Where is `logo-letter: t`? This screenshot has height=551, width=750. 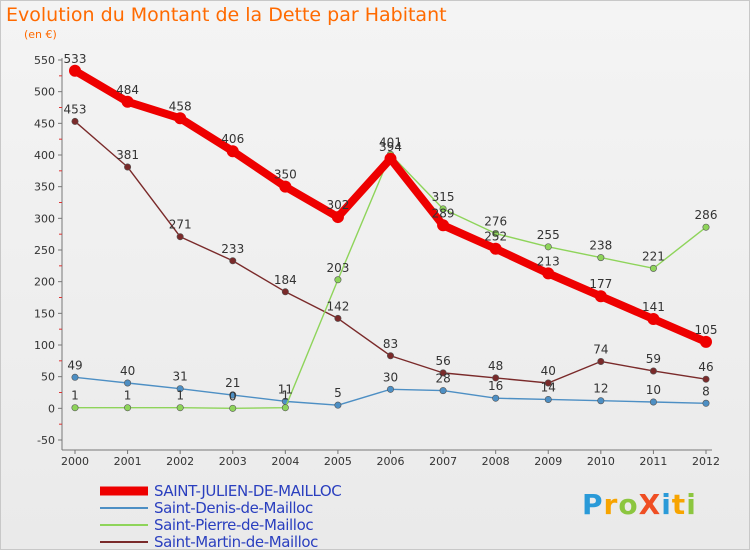 logo-letter: t is located at coordinates (679, 504).